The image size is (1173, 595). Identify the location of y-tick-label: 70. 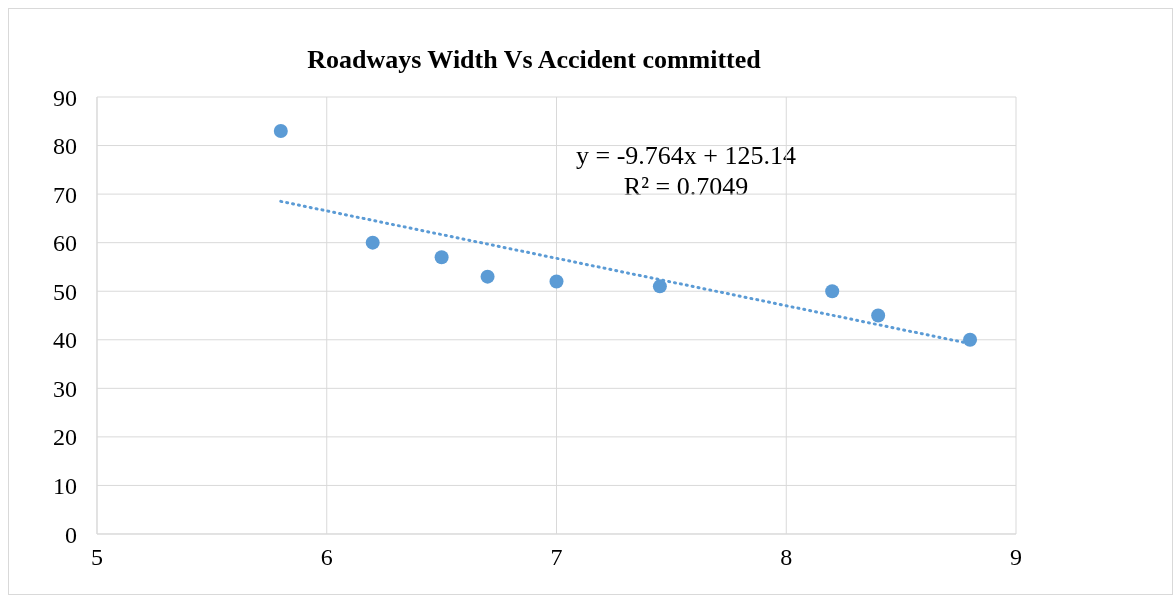
(65, 194).